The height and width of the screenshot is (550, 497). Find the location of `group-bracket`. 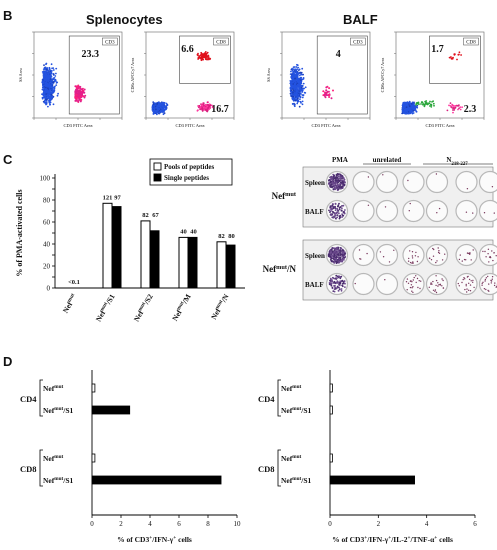

group-bracket is located at coordinates (41, 398).